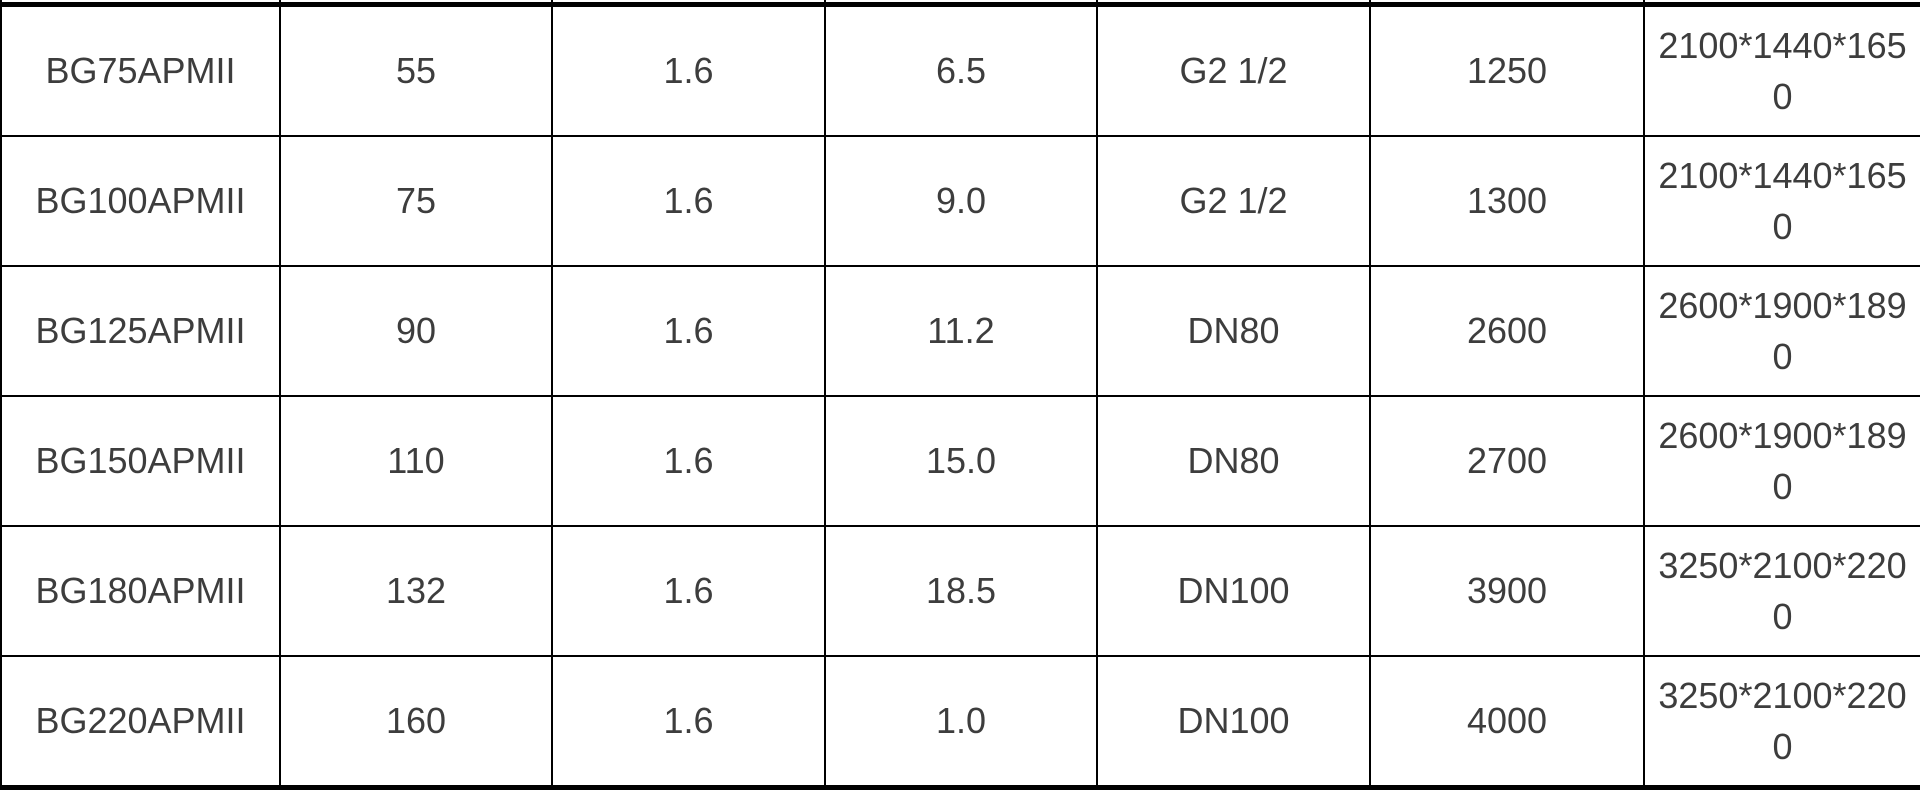  Describe the element at coordinates (140, 201) in the screenshot. I see `model-cell: BG100APMII` at that location.